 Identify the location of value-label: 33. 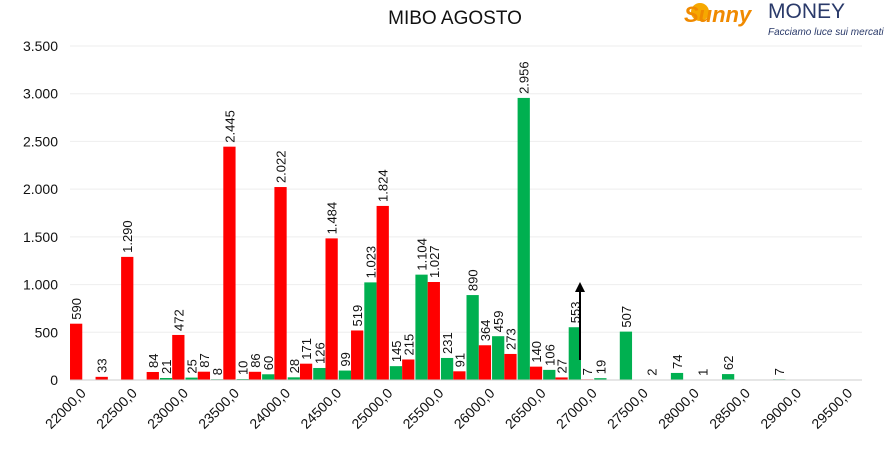
(102, 365).